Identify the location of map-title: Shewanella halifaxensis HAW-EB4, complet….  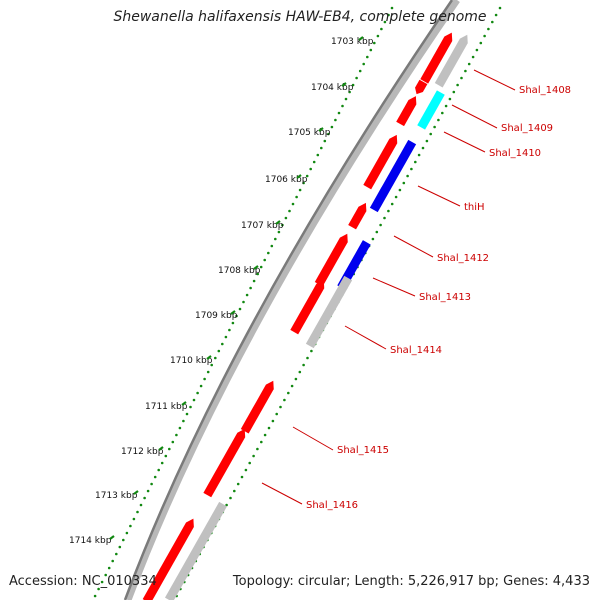
(300, 17).